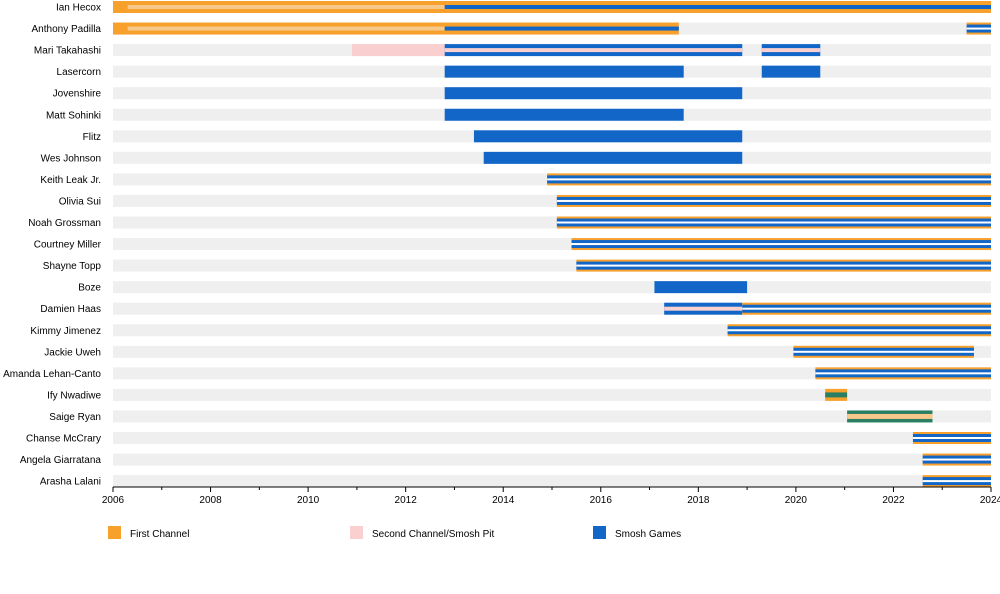  What do you see at coordinates (61, 460) in the screenshot?
I see `member-label: Angela Giarratana` at bounding box center [61, 460].